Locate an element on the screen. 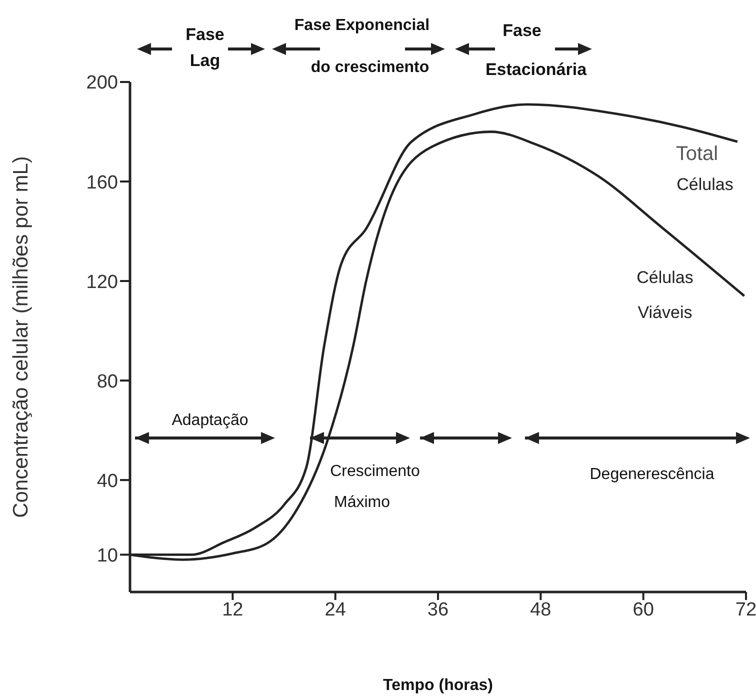  annotation: Degenerescência is located at coordinates (652, 474).